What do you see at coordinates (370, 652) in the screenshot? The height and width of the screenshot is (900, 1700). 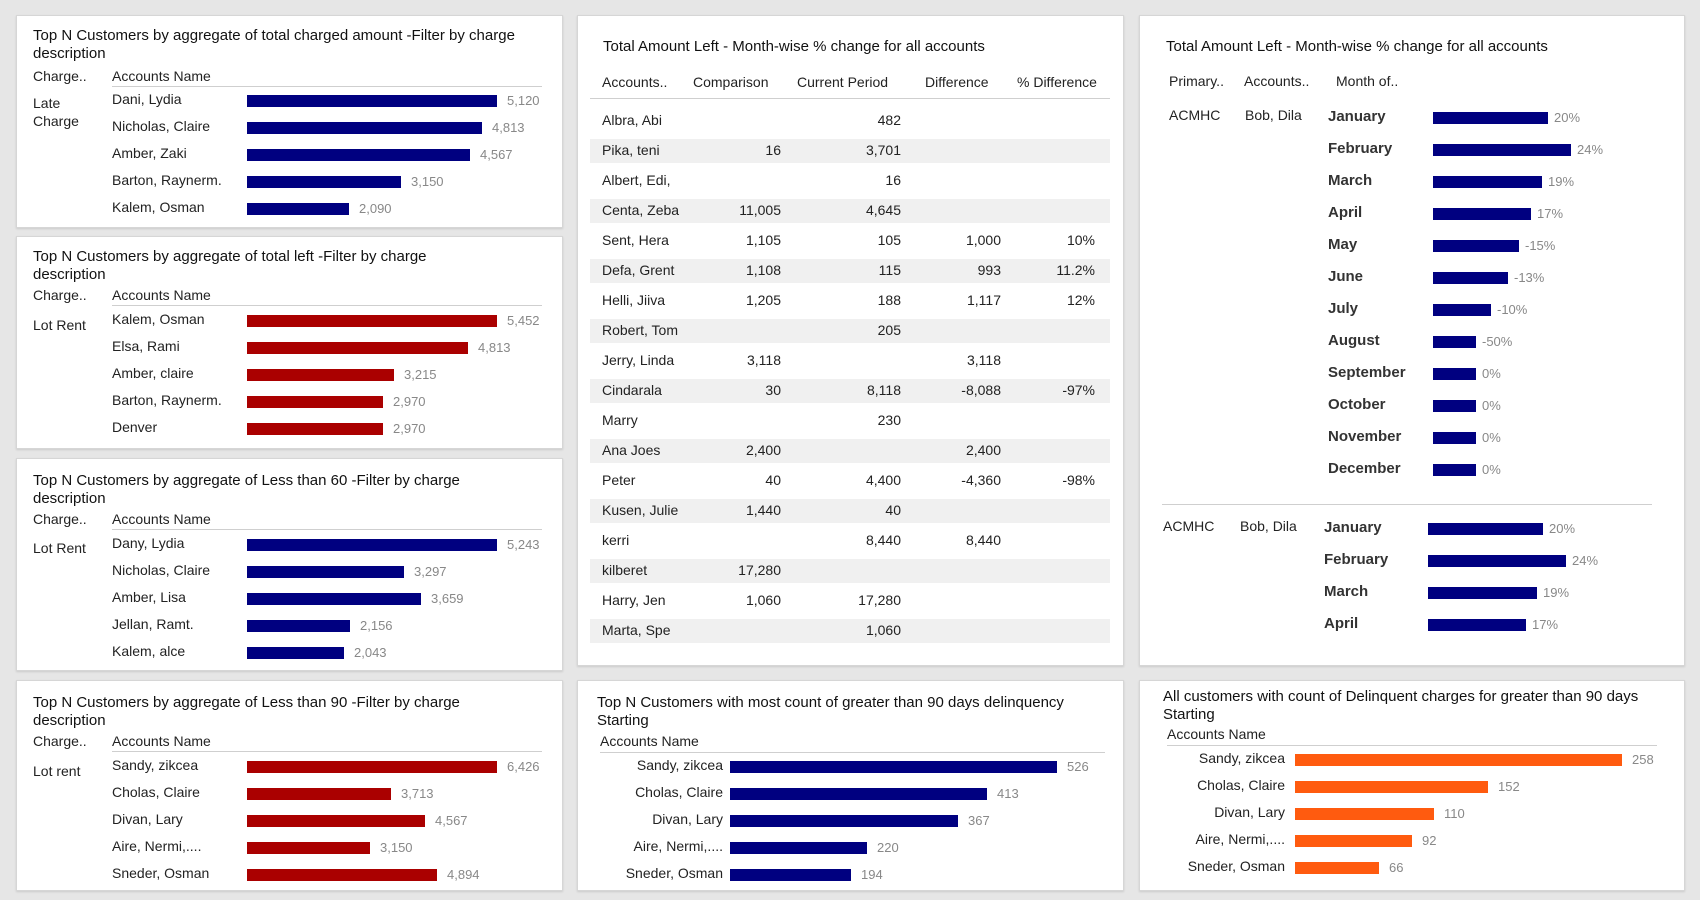 I see `bar-value-label: 2,043` at bounding box center [370, 652].